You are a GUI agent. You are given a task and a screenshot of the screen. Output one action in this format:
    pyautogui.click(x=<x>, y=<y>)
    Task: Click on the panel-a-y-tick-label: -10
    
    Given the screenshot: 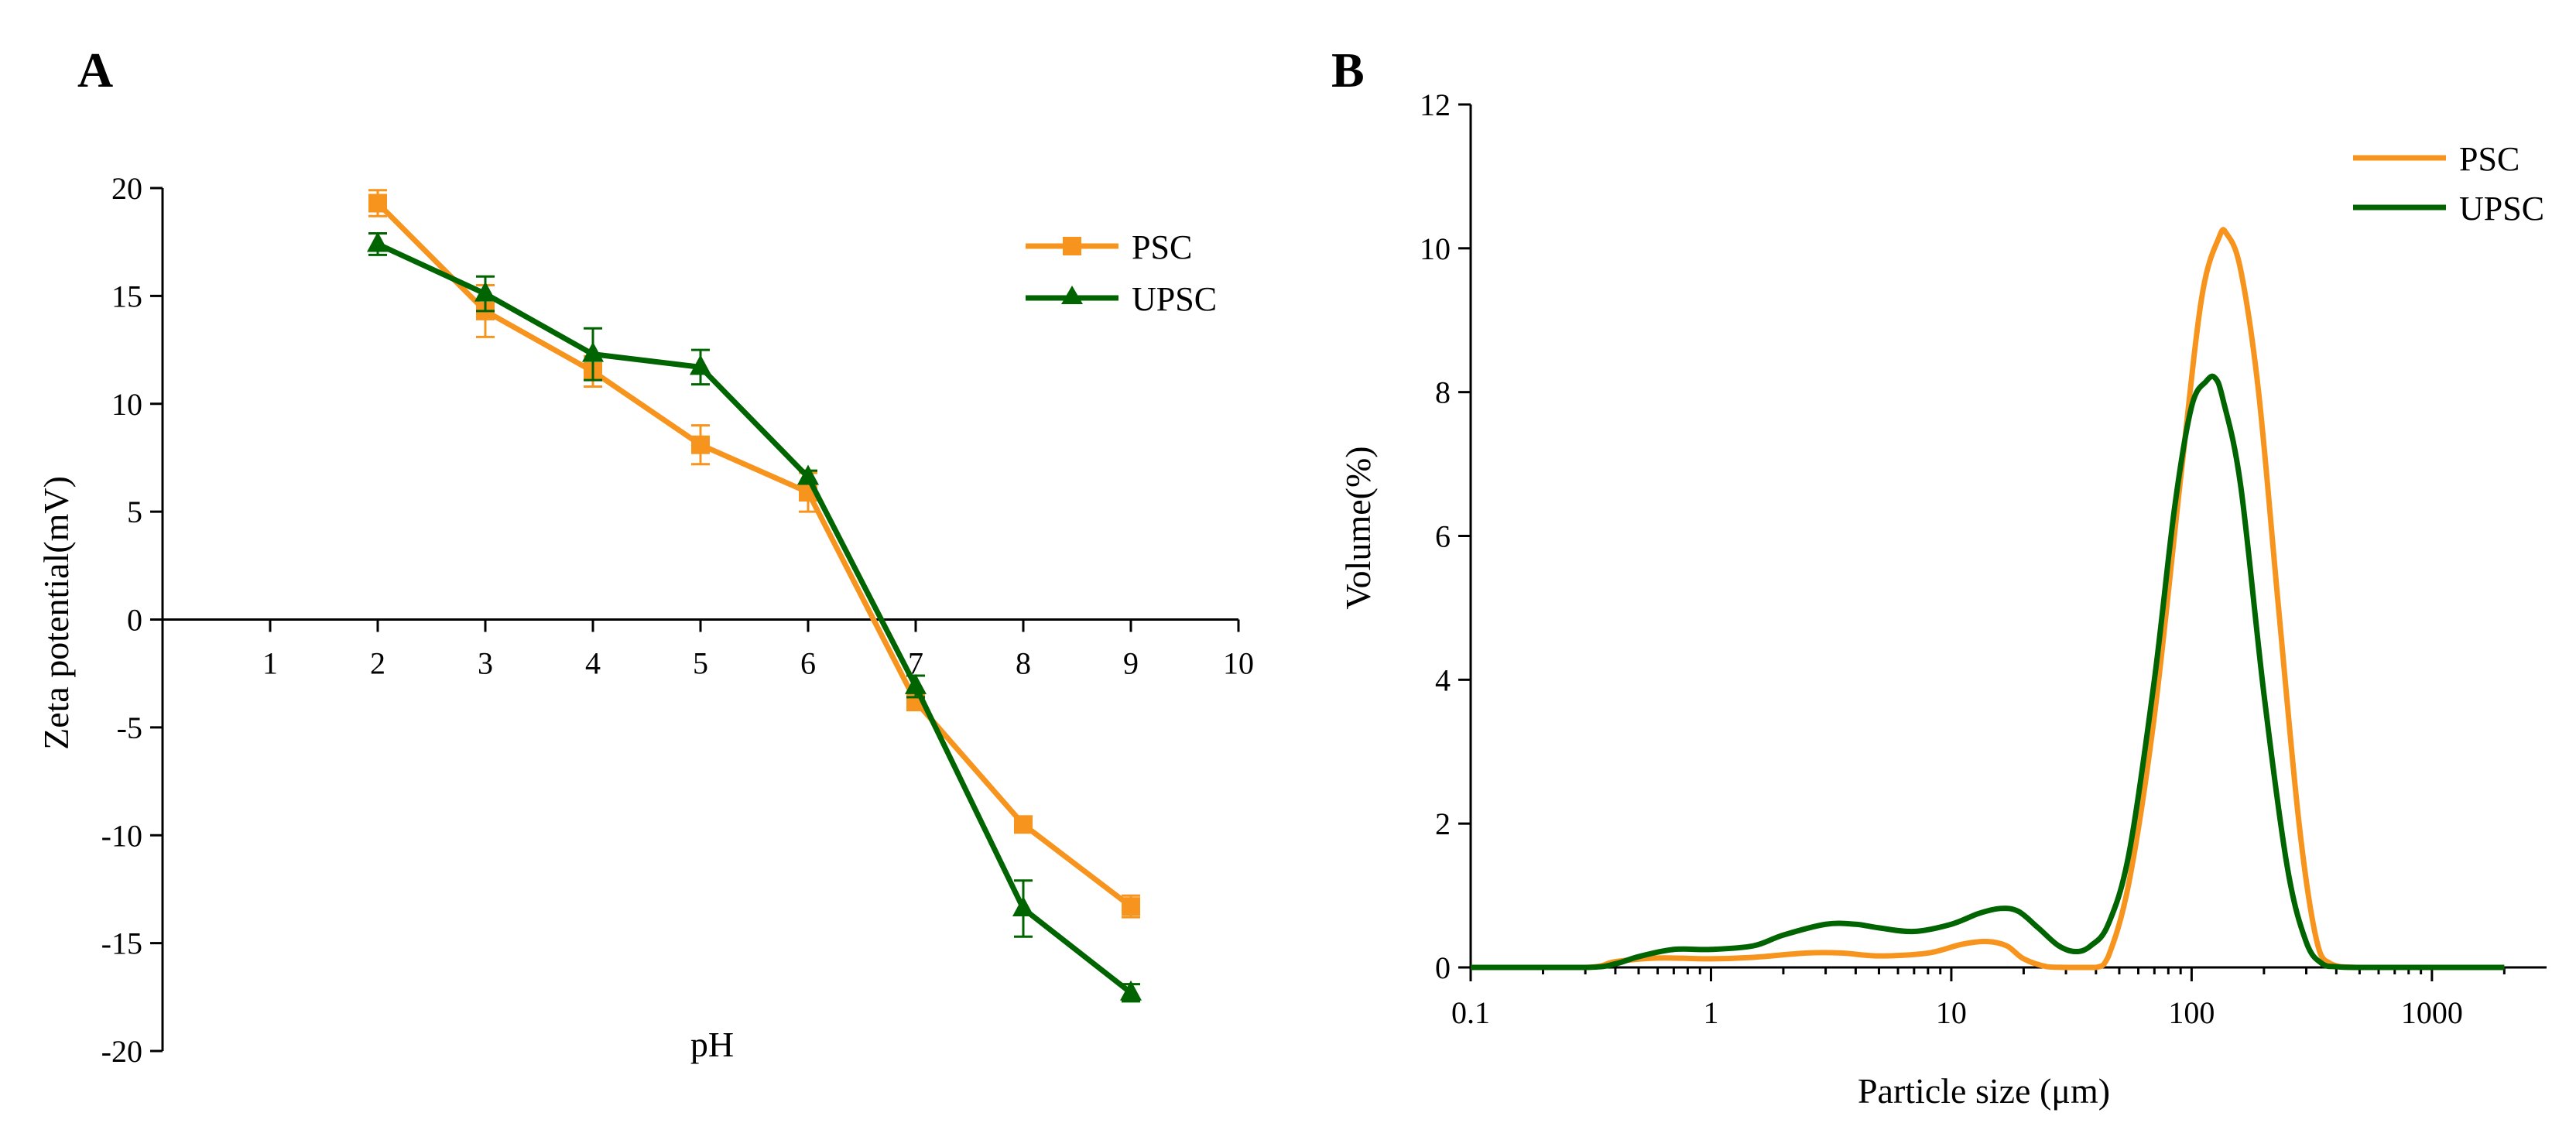 What is the action you would take?
    pyautogui.click(x=122, y=835)
    